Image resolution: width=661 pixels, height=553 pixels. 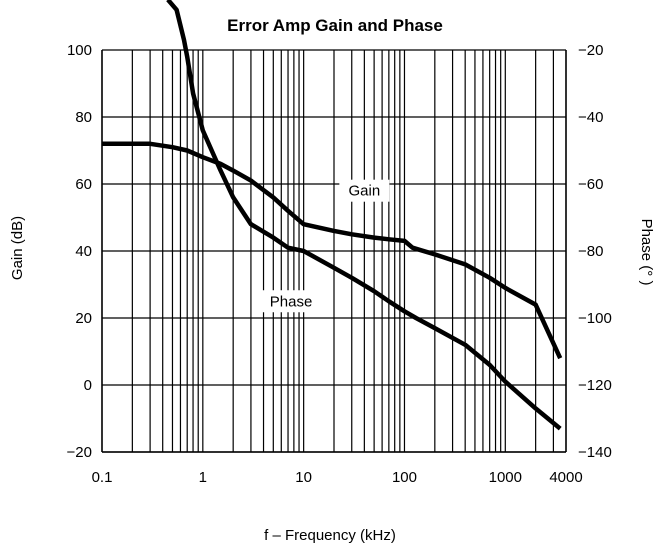 I want to click on x-tick-label: 1000, so click(x=505, y=477).